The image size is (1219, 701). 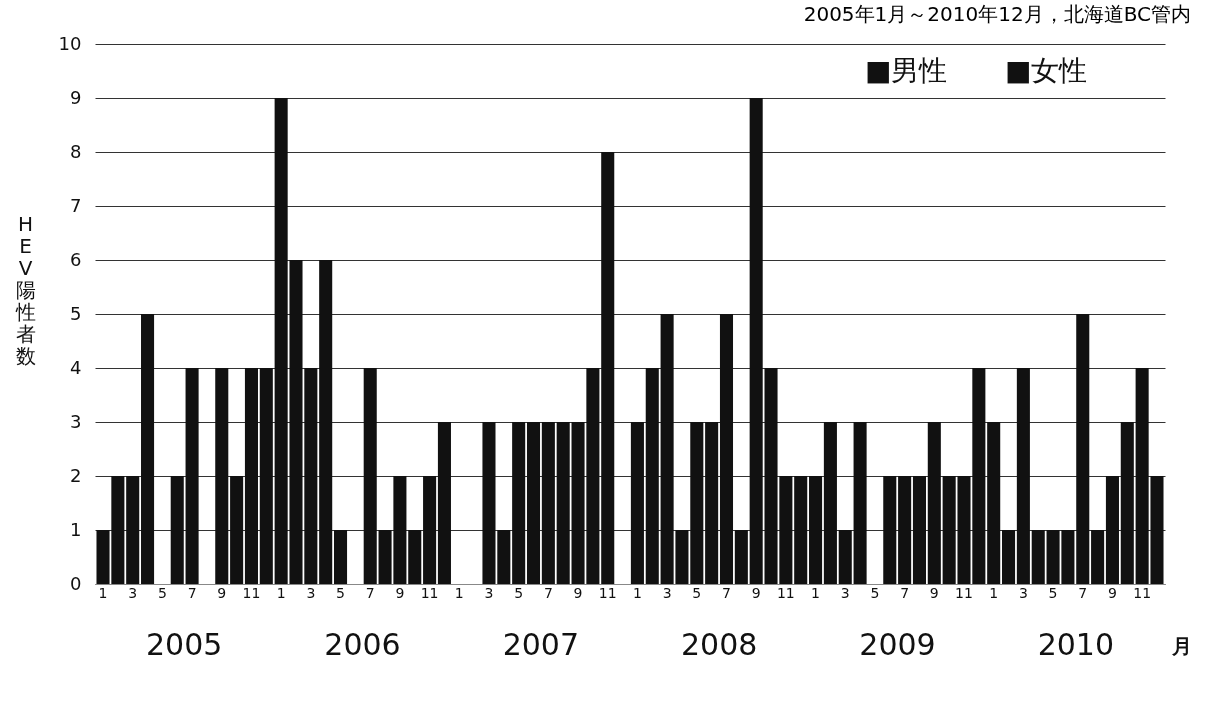 What do you see at coordinates (76, 421) in the screenshot?
I see `y-tick-label: 3` at bounding box center [76, 421].